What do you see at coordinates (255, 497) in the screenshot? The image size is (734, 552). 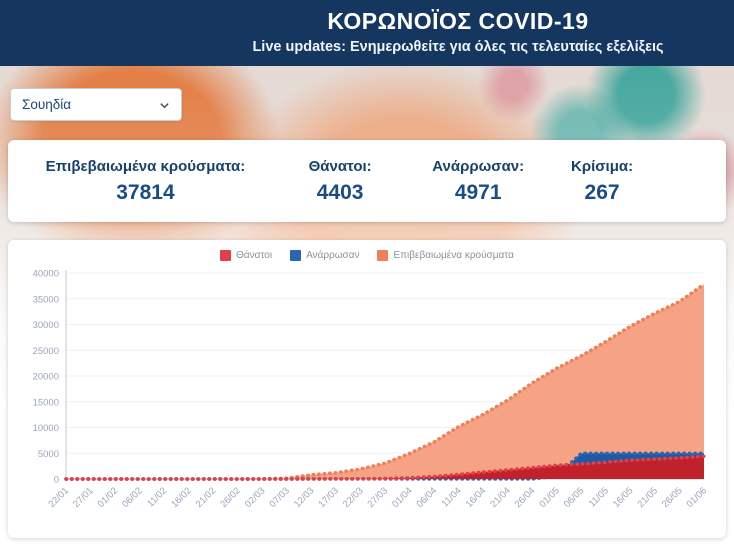 I see `svg-text: 02/03` at bounding box center [255, 497].